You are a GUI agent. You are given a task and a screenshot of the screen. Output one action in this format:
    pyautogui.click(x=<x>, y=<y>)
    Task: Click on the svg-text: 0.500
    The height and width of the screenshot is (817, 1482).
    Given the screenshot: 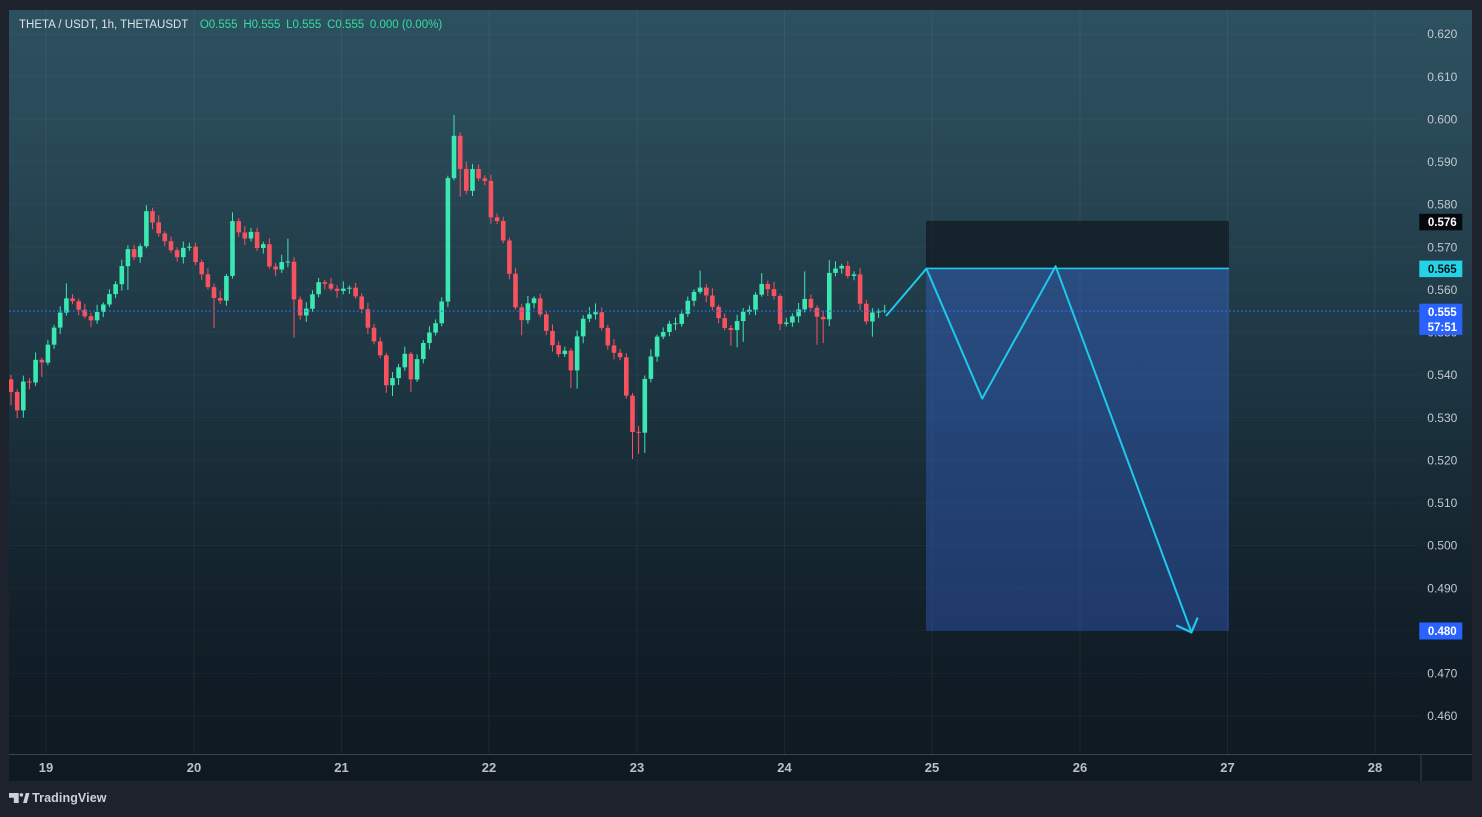 What is the action you would take?
    pyautogui.click(x=1442, y=546)
    